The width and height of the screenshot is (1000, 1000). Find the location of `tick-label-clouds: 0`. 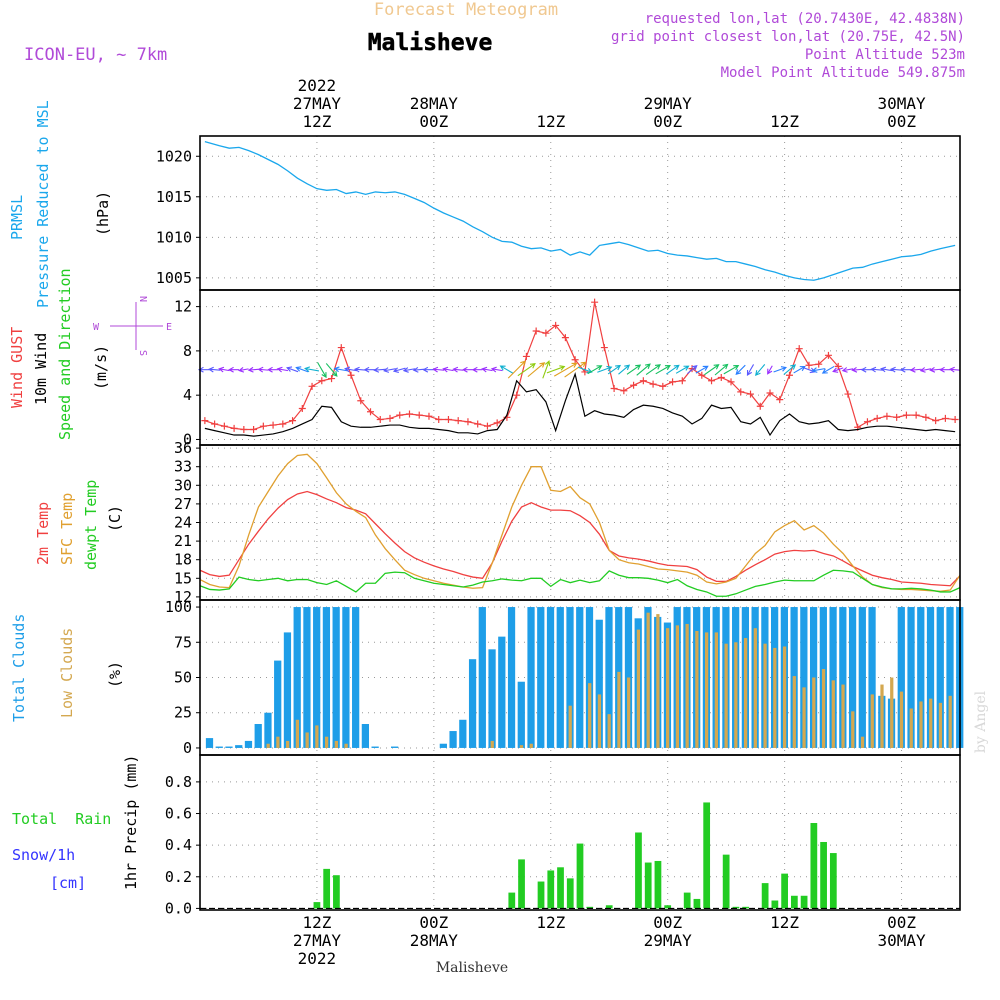

tick-label-clouds: 0 is located at coordinates (187, 748).